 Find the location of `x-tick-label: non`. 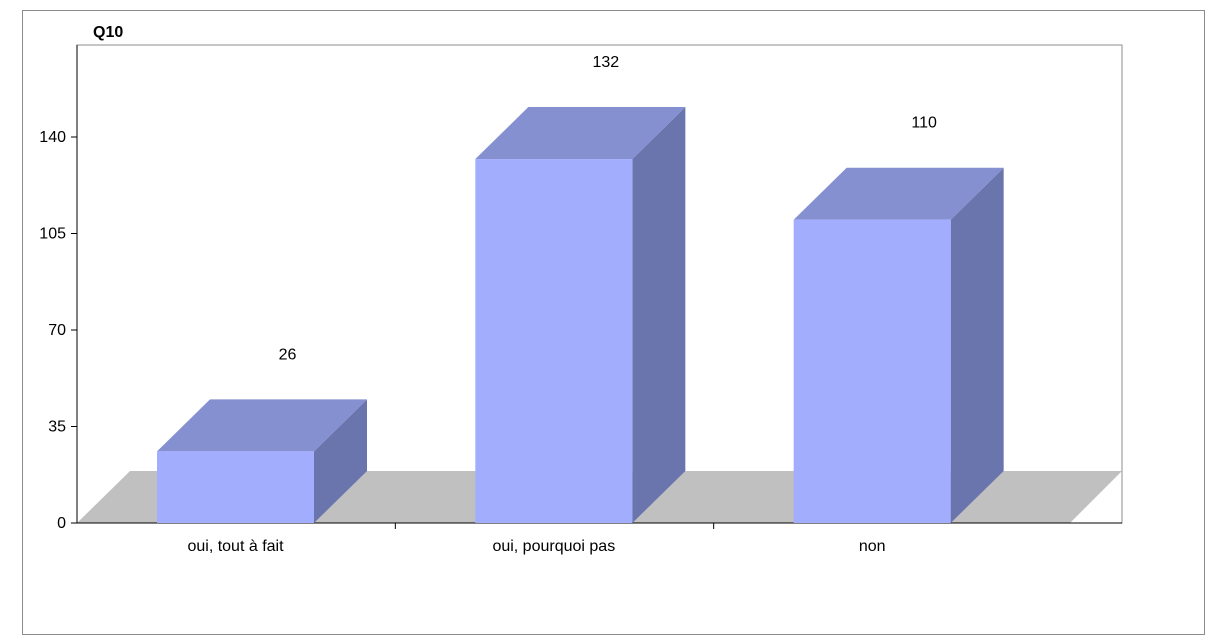

x-tick-label: non is located at coordinates (872, 546).